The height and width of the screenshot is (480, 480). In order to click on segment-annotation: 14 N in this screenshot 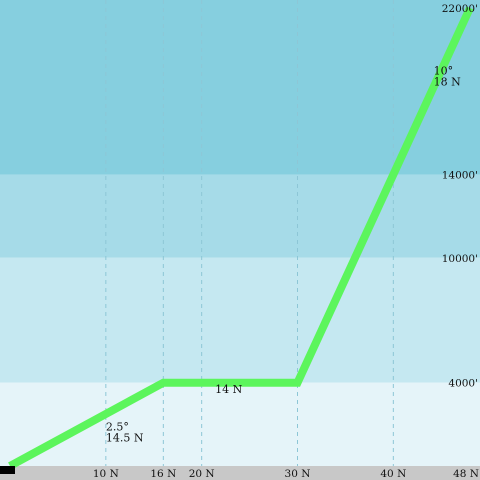, I will do `click(228, 389)`.